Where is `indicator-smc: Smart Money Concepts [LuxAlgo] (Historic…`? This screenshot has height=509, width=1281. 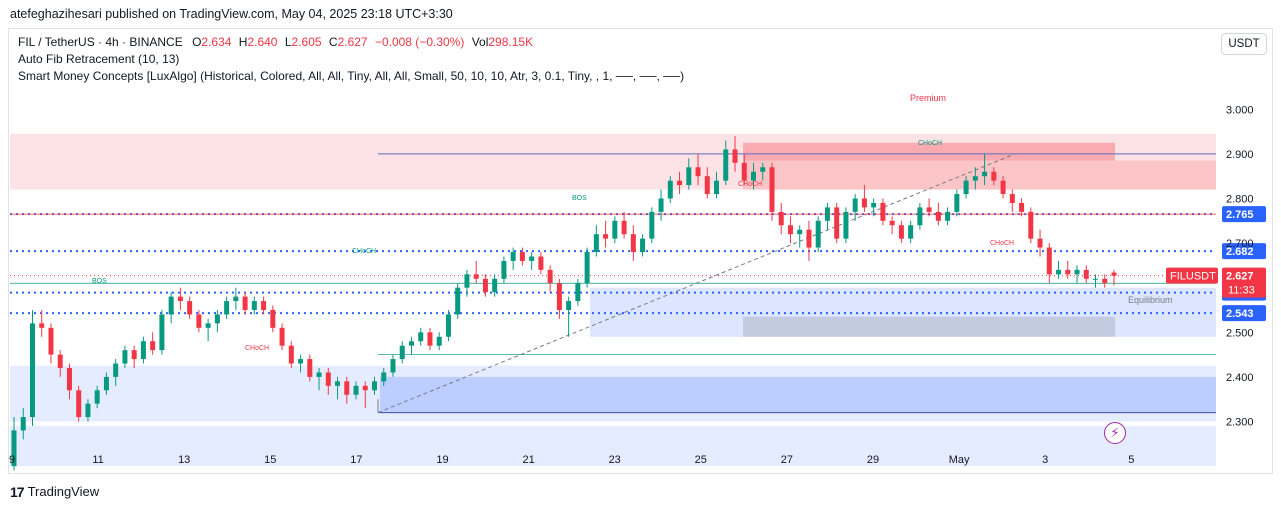
indicator-smc: Smart Money Concepts [LuxAlgo] (Historic… is located at coordinates (351, 76).